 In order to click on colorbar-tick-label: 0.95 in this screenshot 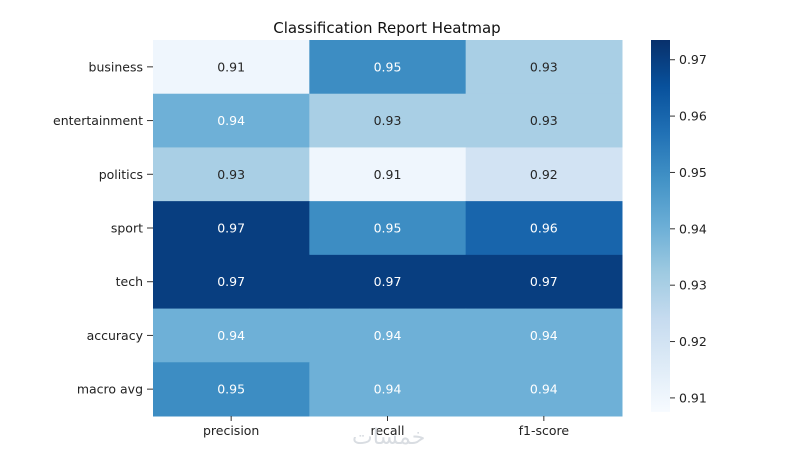, I will do `click(693, 172)`.